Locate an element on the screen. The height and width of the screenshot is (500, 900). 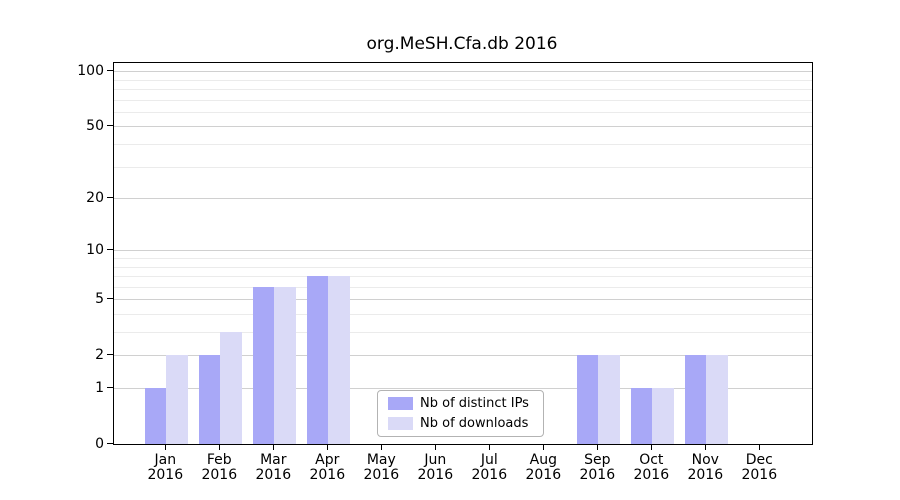
chart-title: org.MeSH.Cfa.db 2016 is located at coordinates (462, 44).